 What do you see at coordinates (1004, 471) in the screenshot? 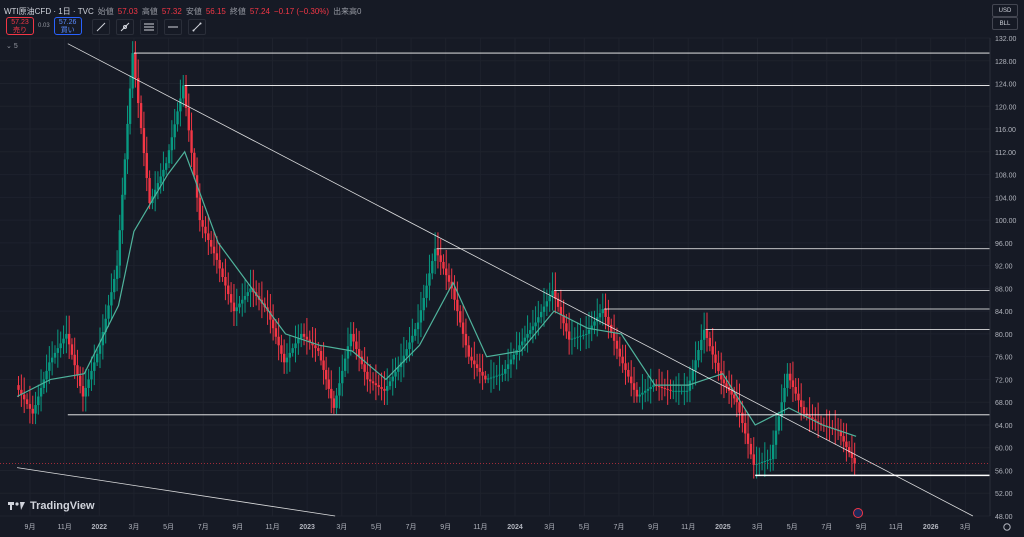
I see `y-tick-label: 56.00` at bounding box center [1004, 471].